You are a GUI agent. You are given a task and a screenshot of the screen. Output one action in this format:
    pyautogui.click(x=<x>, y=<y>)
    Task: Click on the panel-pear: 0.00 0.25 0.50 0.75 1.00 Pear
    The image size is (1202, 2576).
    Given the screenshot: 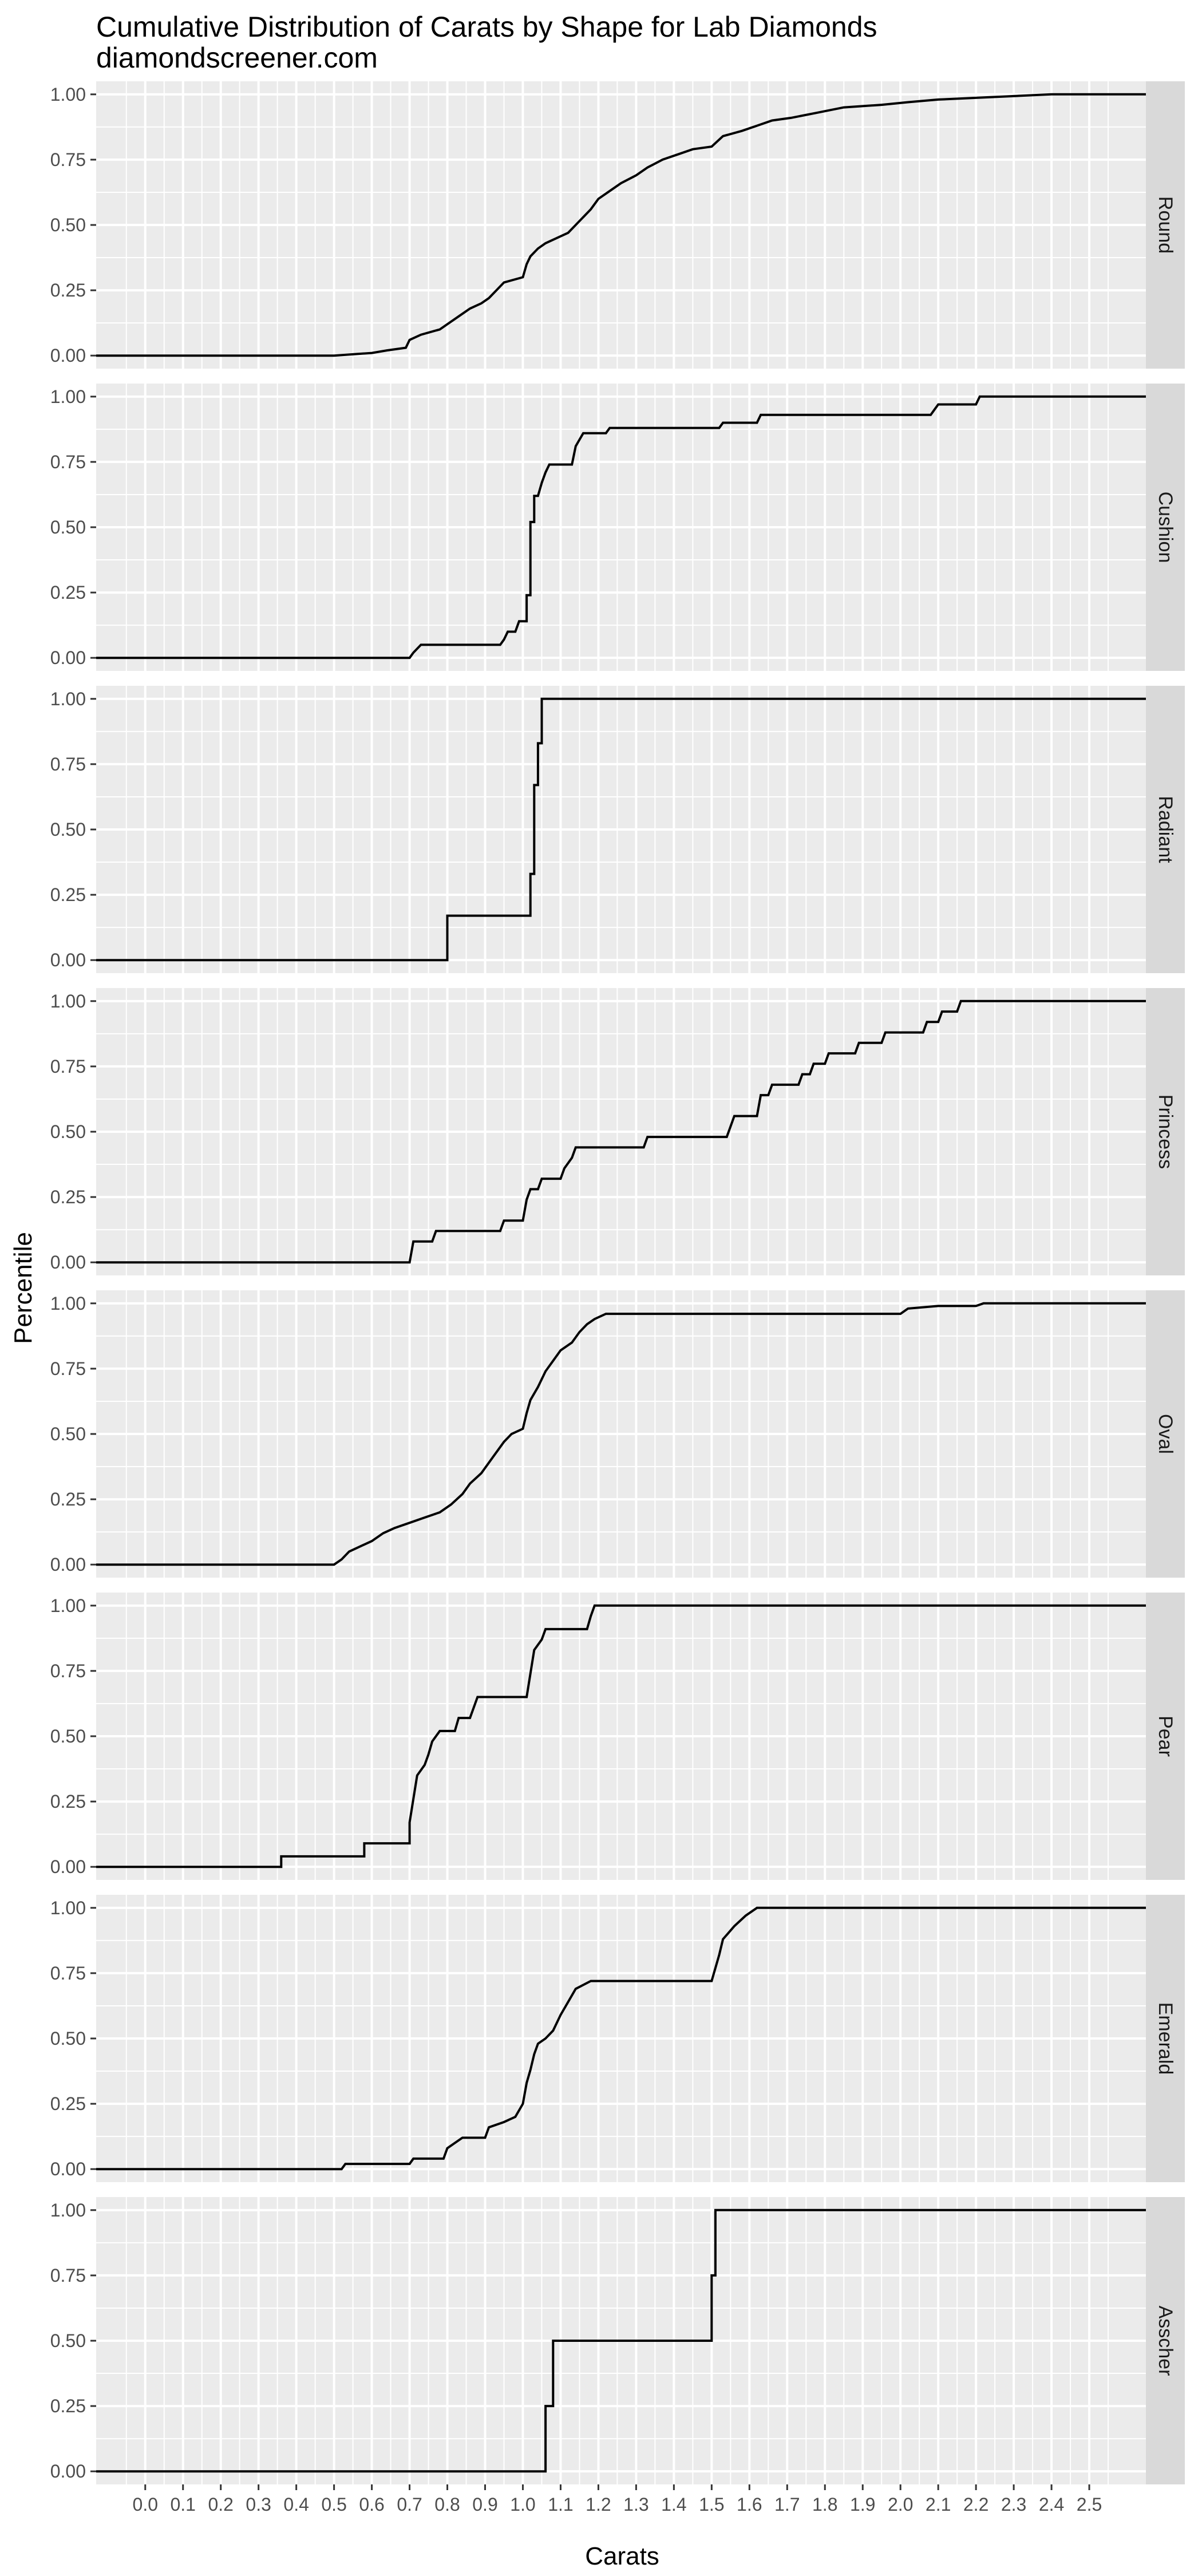 What is the action you would take?
    pyautogui.click(x=618, y=1736)
    